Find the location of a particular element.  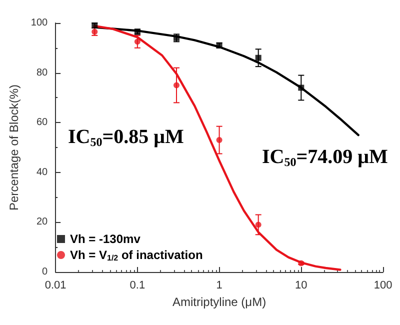

legend-label: Vh = -130mv is located at coordinates (105, 239).